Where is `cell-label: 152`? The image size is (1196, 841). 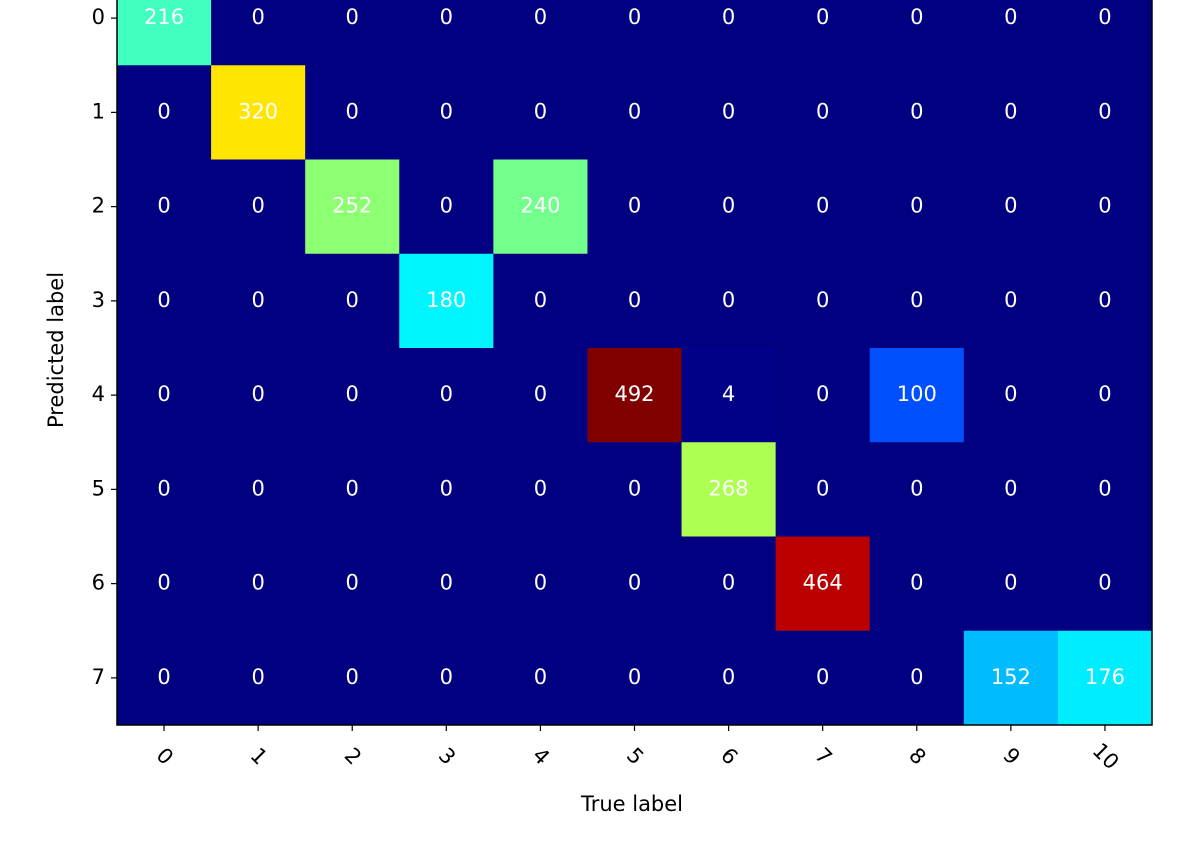 cell-label: 152 is located at coordinates (1011, 677).